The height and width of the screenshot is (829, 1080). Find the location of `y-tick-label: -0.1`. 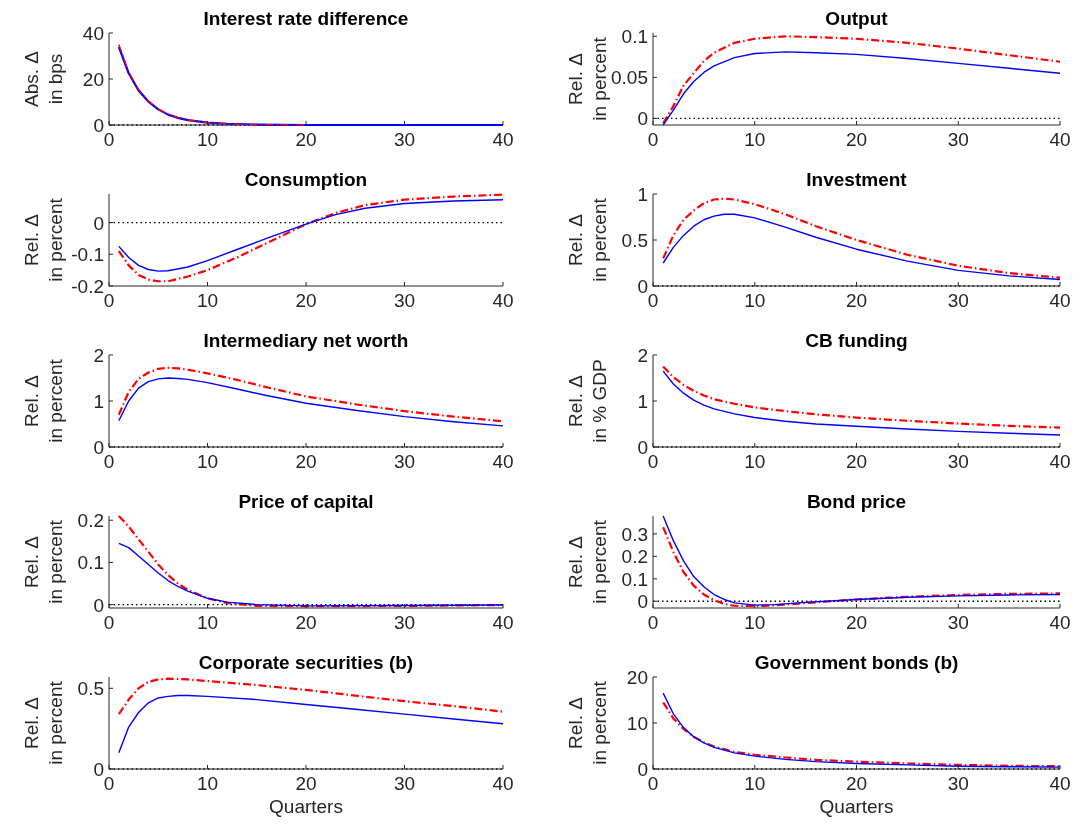

y-tick-label: -0.1 is located at coordinates (87, 255).